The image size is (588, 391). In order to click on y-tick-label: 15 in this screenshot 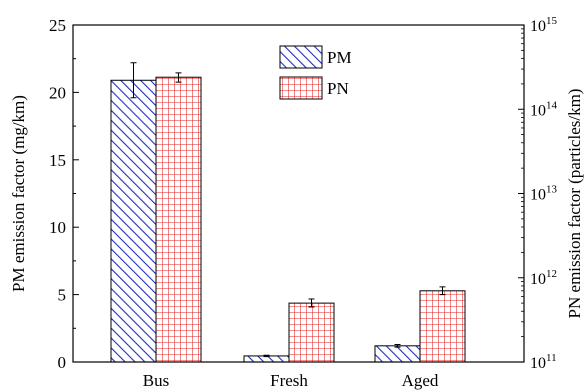, I will do `click(57, 160)`.